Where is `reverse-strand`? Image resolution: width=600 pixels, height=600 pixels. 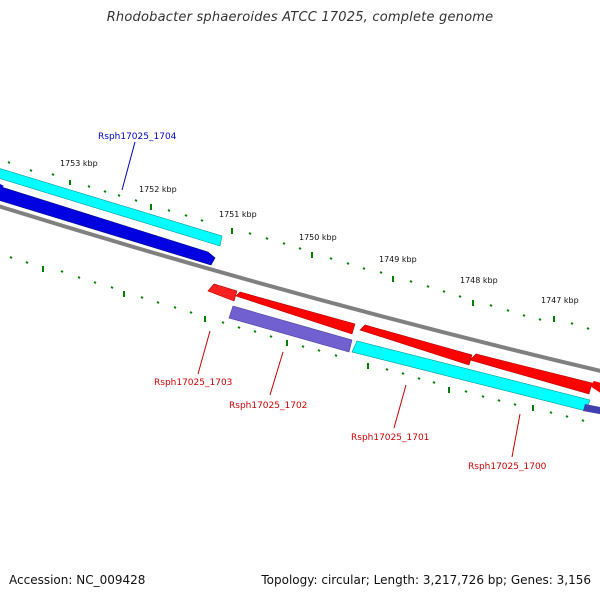 reverse-strand is located at coordinates (403, 349).